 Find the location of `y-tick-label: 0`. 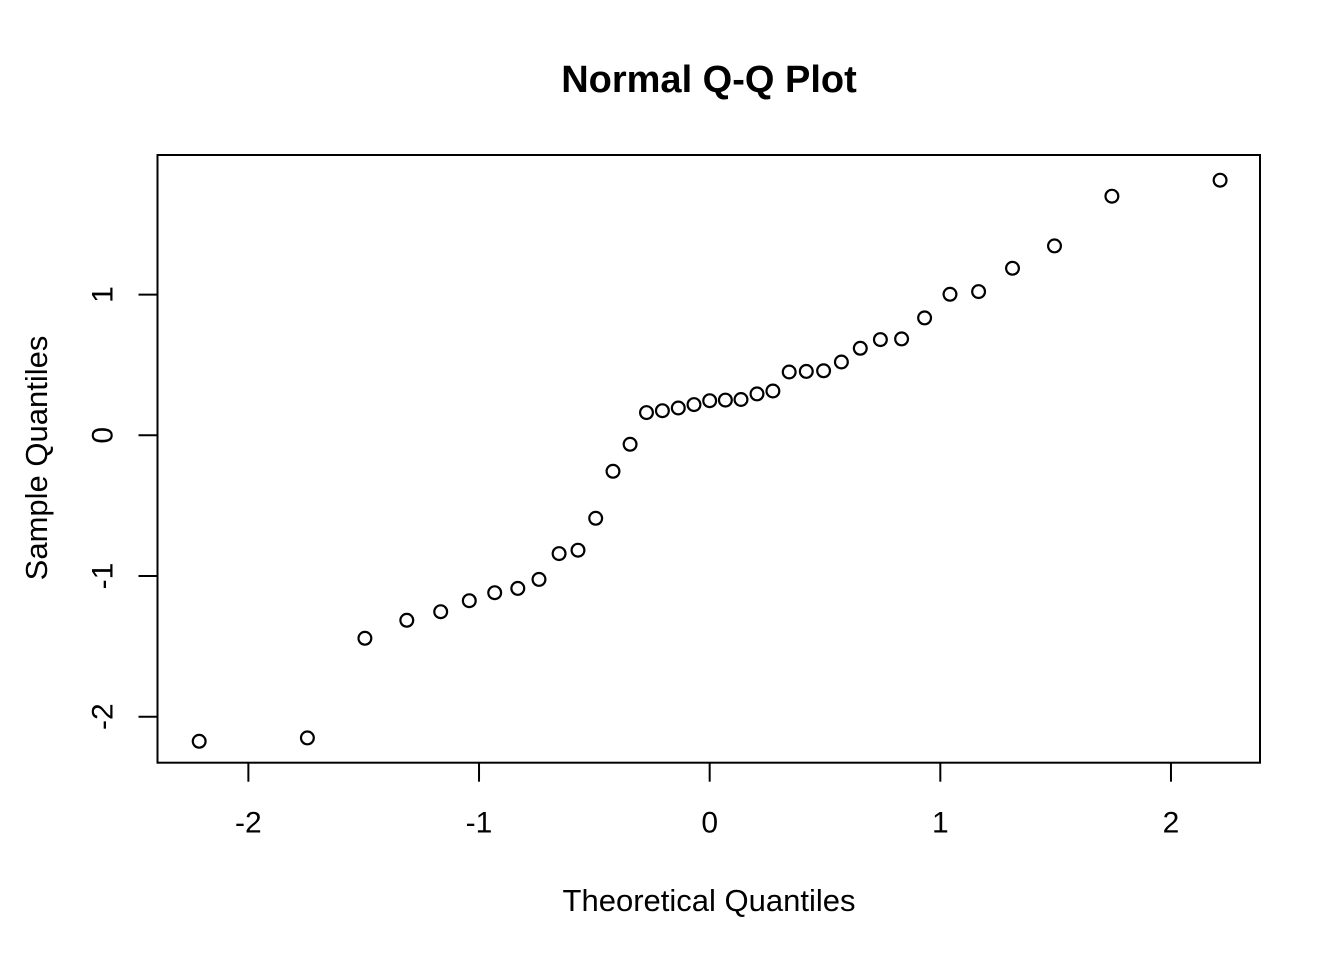

y-tick-label: 0 is located at coordinates (103, 435).